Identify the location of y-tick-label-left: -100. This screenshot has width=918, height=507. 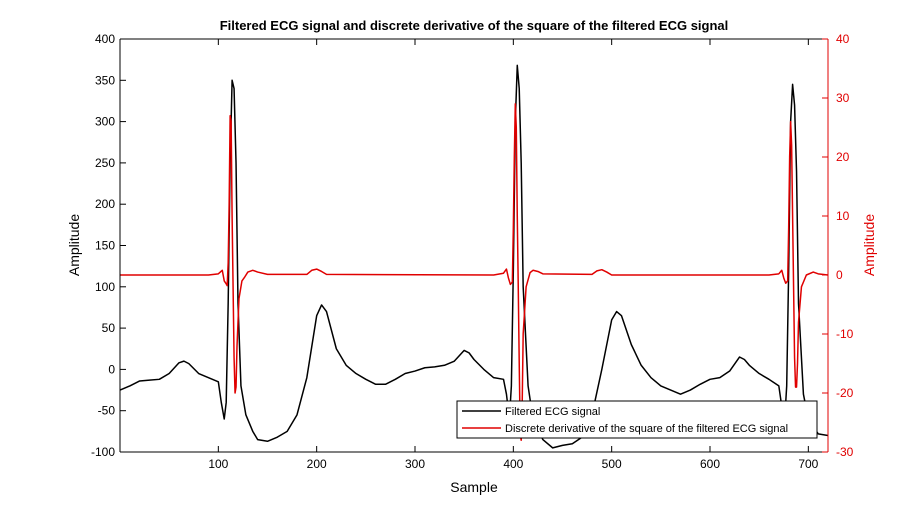
(103, 452).